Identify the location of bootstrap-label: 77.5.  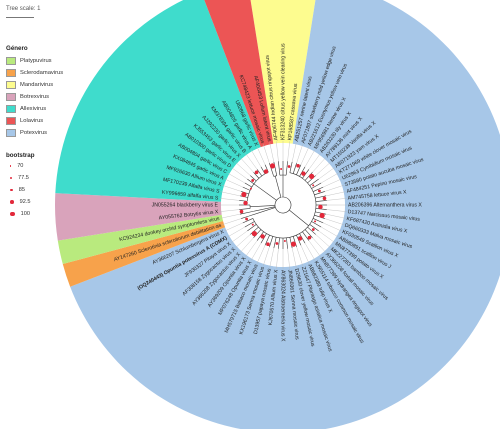
(23, 178).